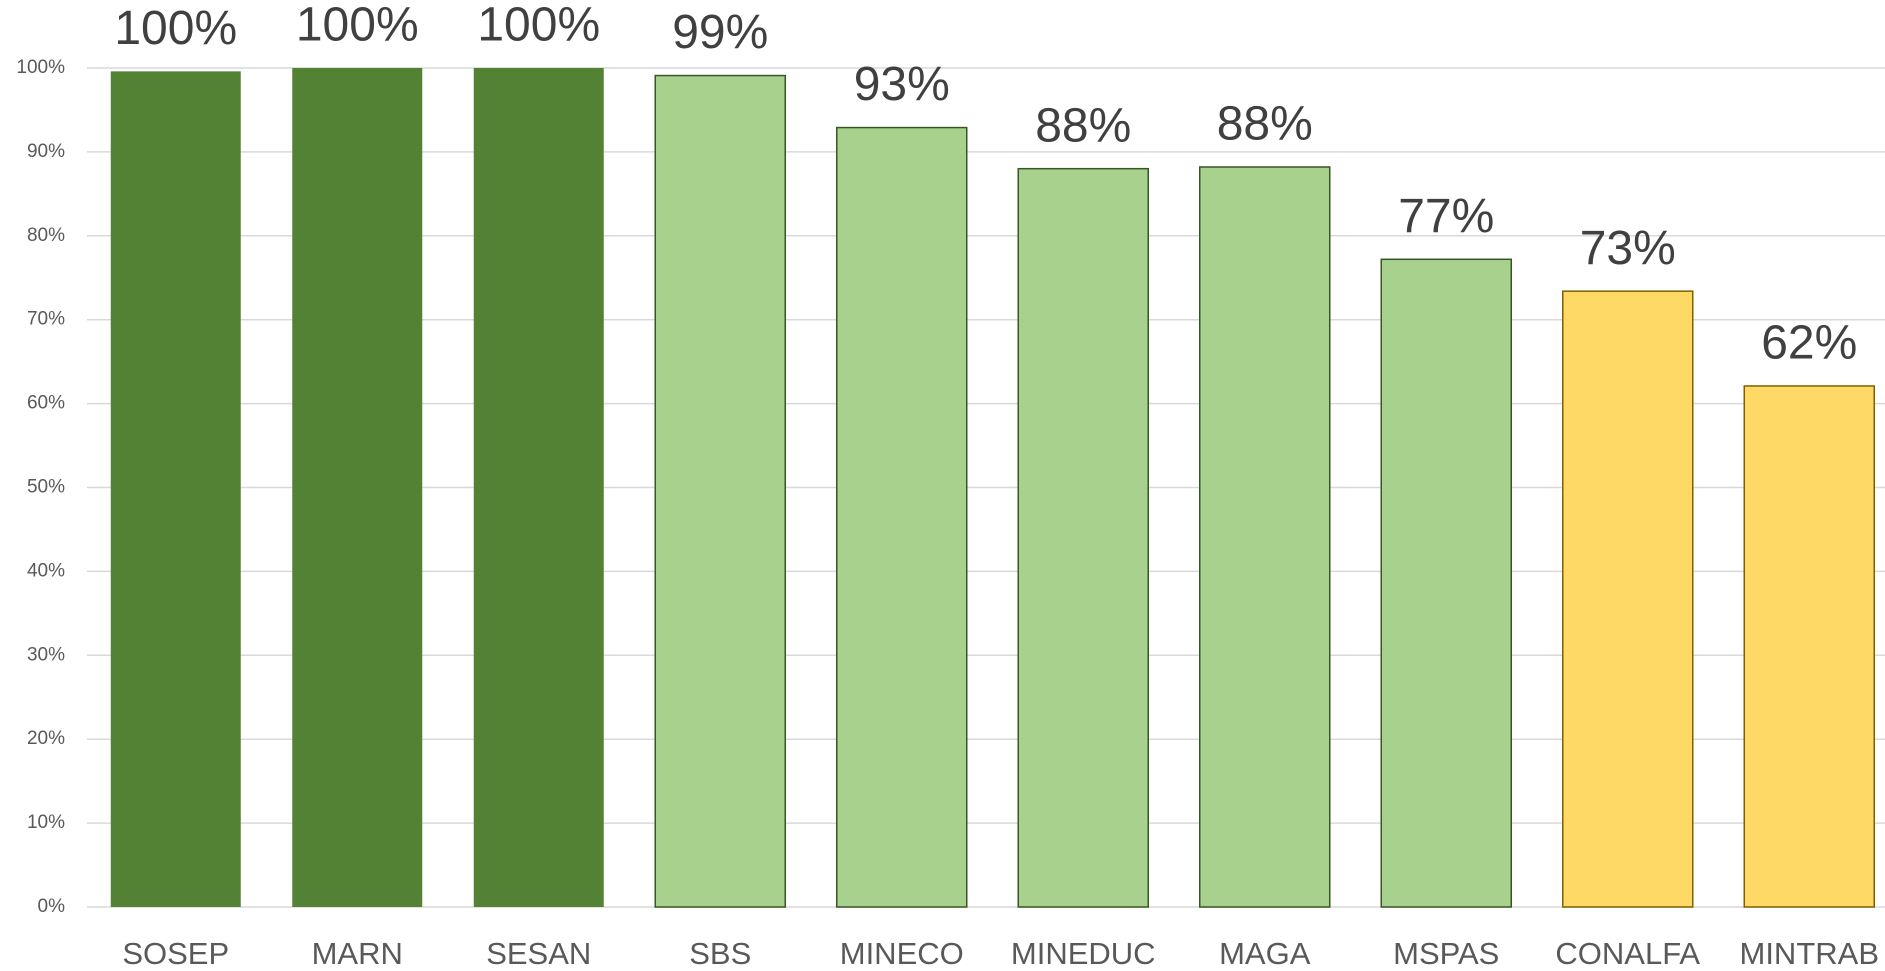 This screenshot has height=971, width=1885. What do you see at coordinates (1627, 953) in the screenshot?
I see `x-tick-label: CONALFA` at bounding box center [1627, 953].